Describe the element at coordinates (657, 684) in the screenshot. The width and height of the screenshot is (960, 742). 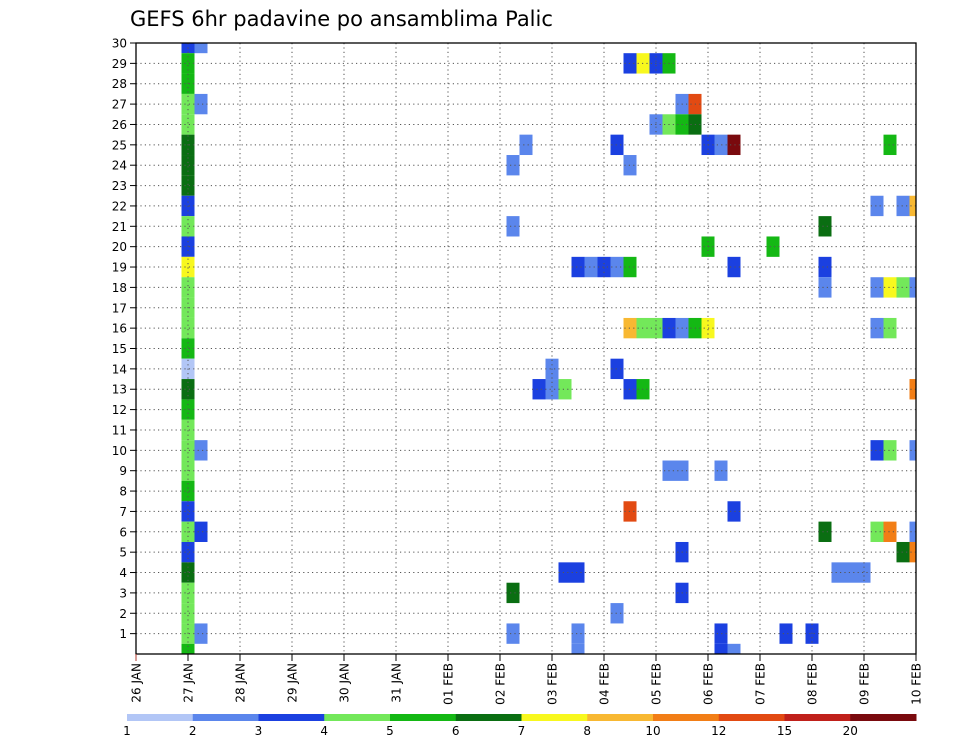
I see `x-tick-label: 05 FEB` at that location.